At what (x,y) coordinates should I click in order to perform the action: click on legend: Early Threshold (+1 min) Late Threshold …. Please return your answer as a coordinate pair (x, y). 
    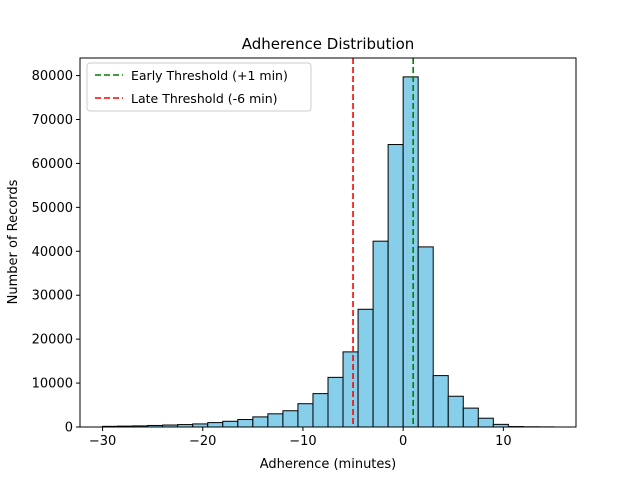
    Looking at the image, I should click on (199, 87).